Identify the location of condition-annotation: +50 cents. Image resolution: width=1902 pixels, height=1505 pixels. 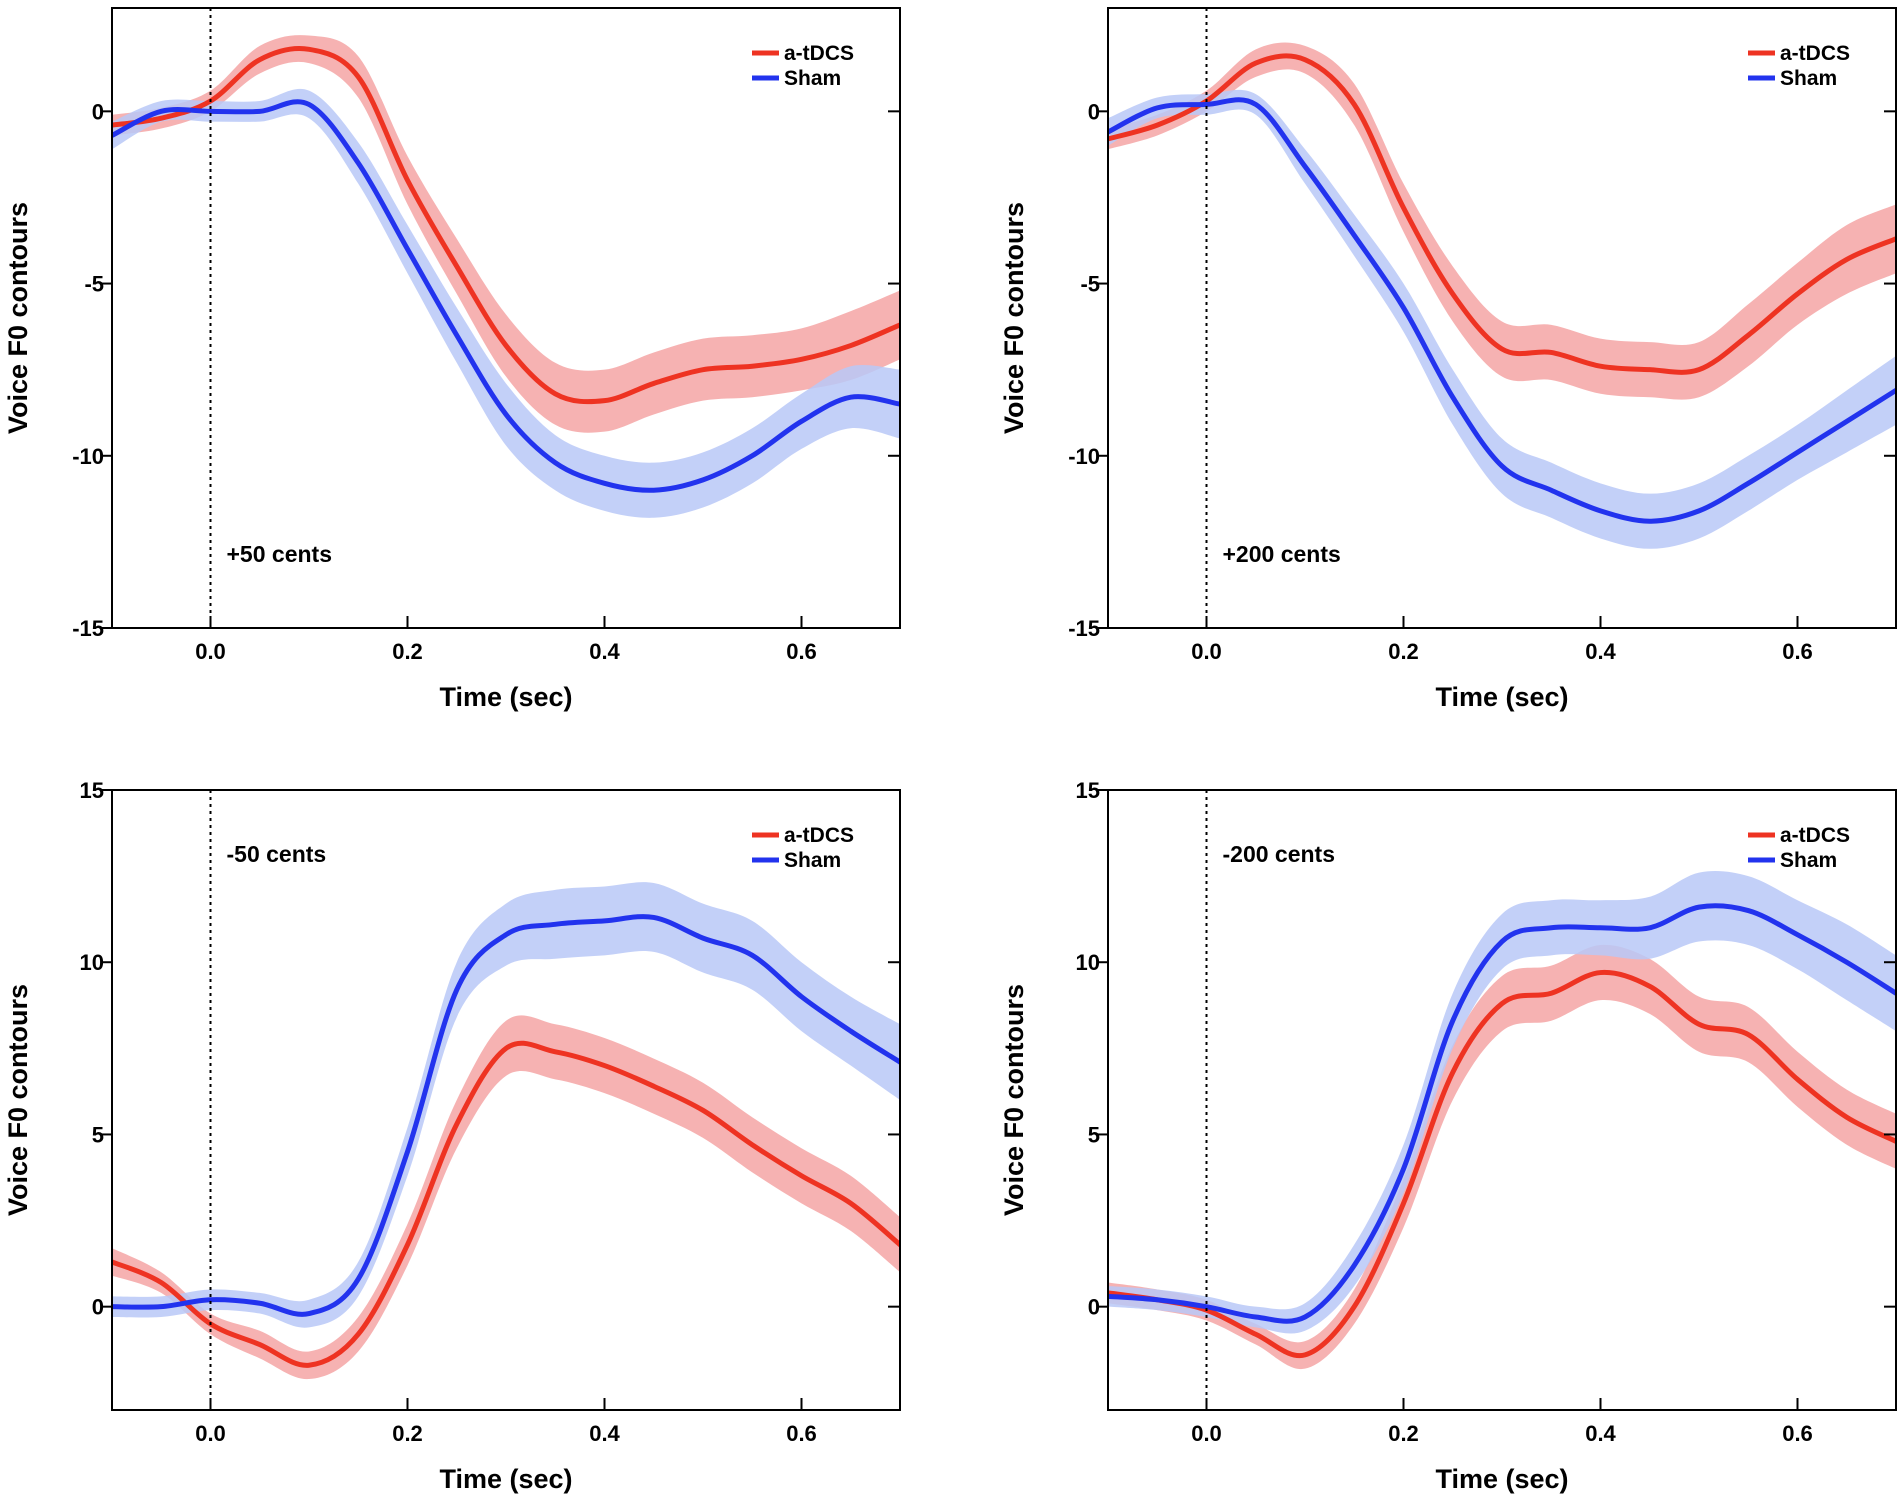
(280, 554).